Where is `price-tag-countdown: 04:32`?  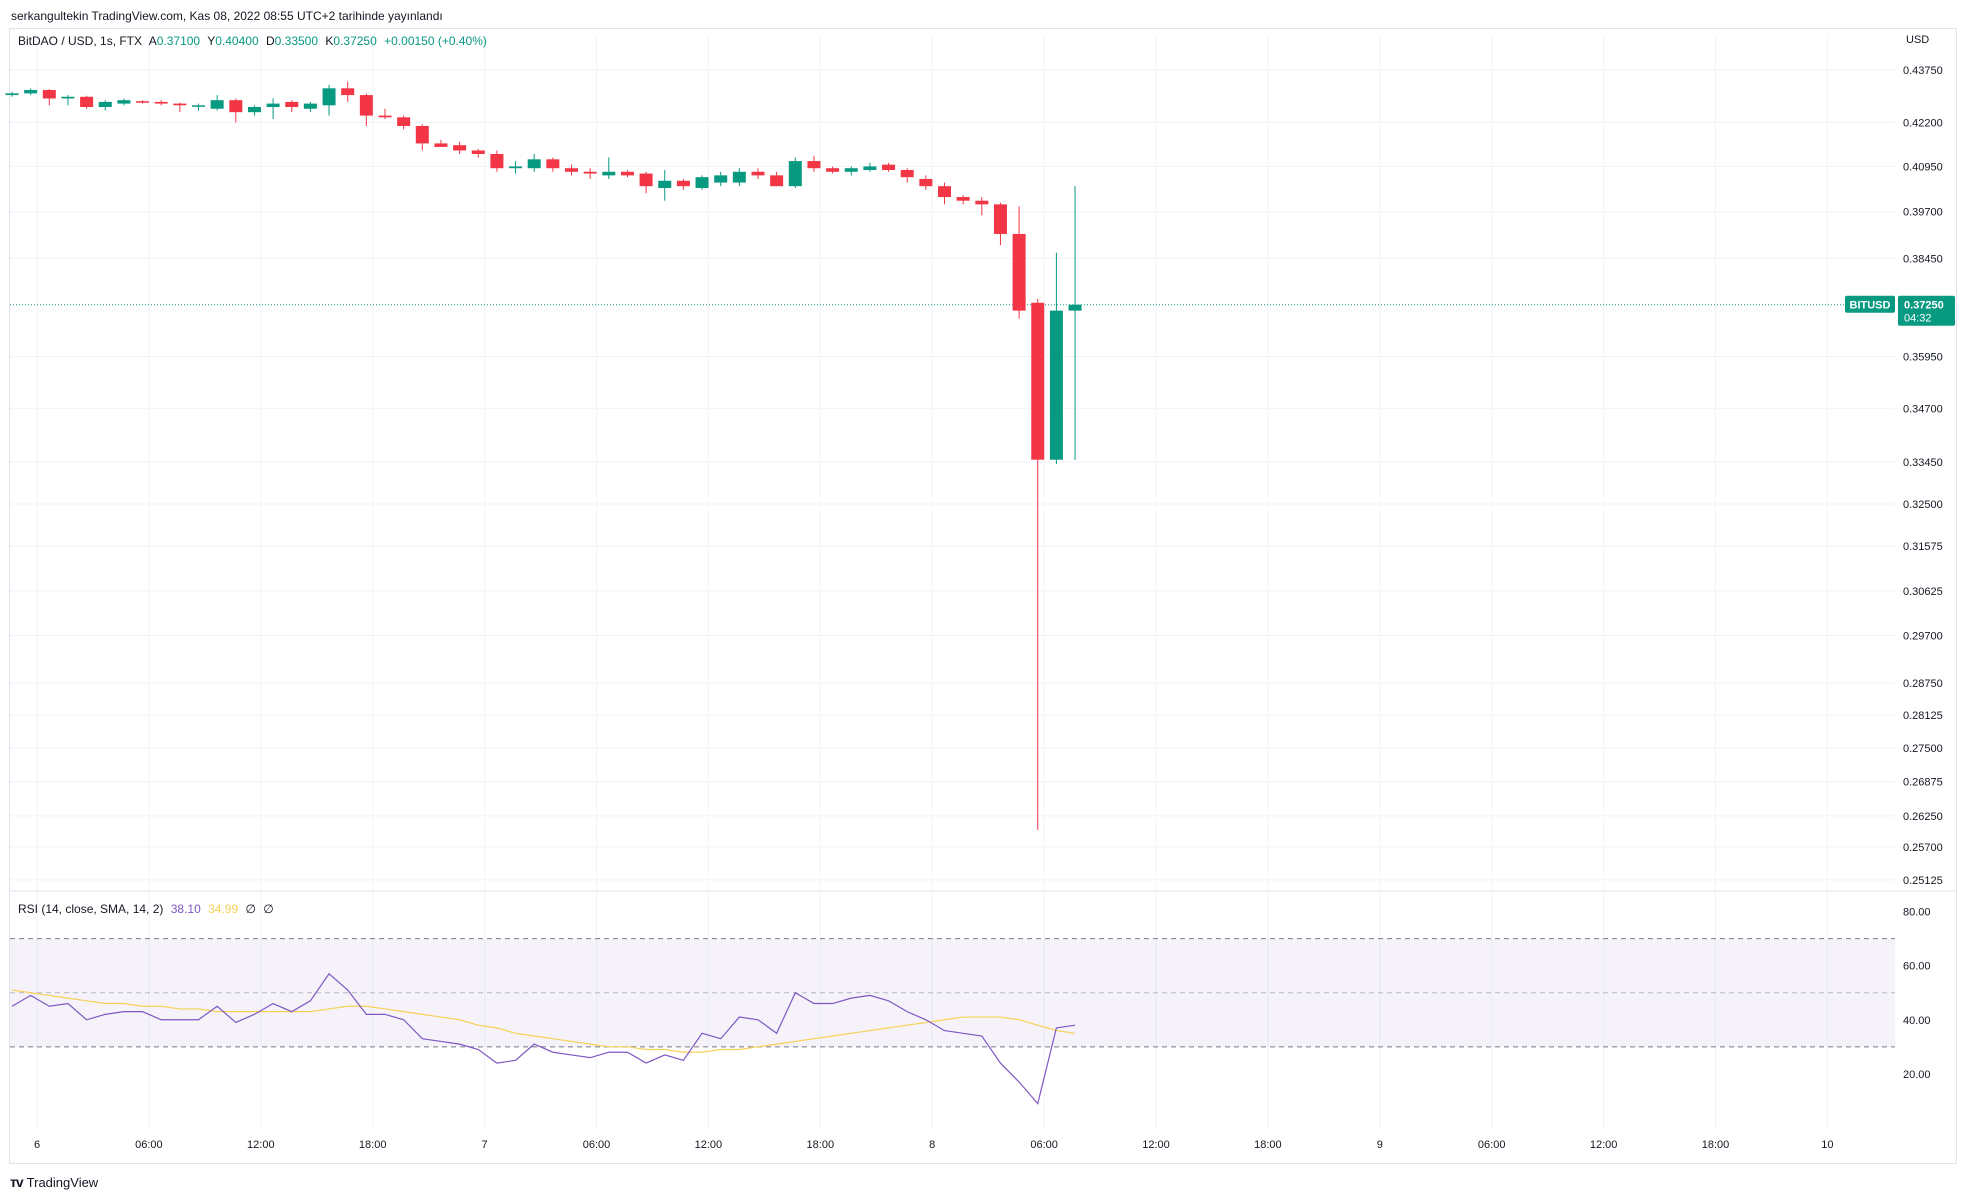 price-tag-countdown: 04:32 is located at coordinates (1918, 319).